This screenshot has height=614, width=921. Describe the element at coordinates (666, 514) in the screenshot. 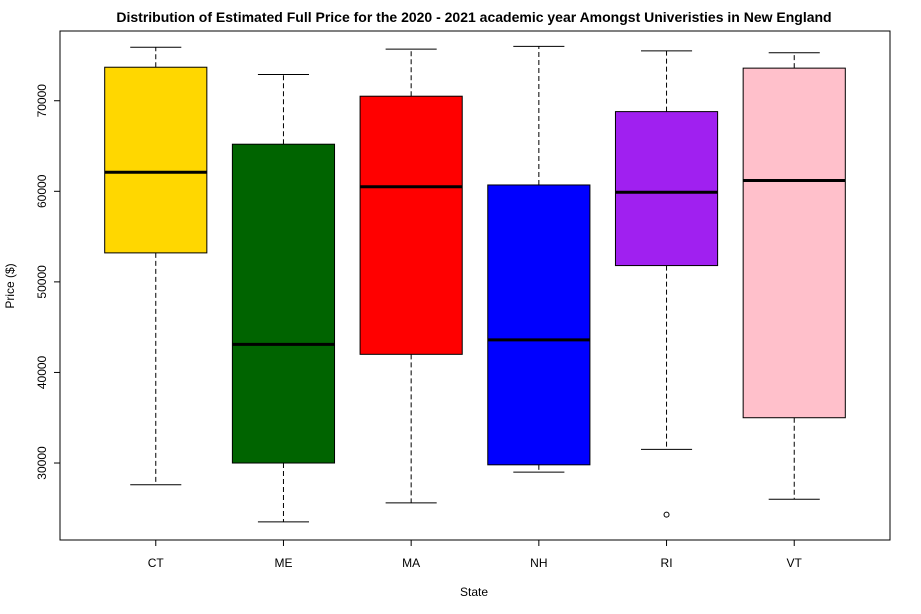

I see `outlier-point` at that location.